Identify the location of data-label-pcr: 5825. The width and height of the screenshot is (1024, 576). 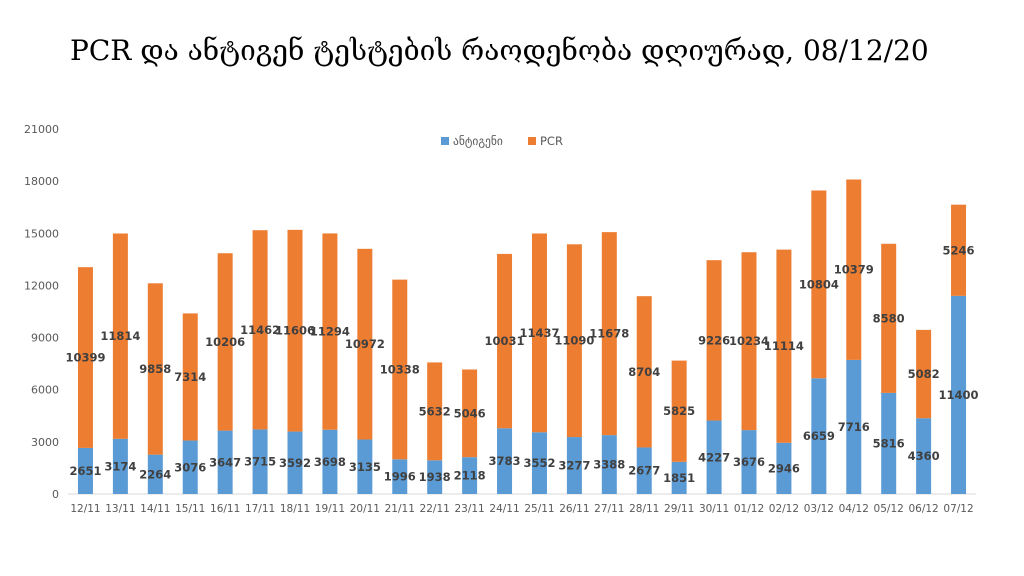
(679, 411).